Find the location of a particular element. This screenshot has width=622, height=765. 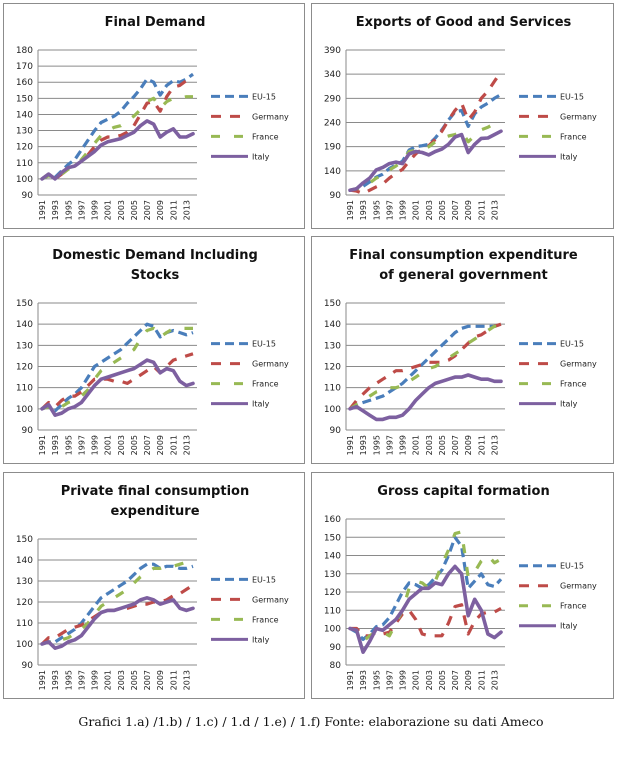

chart-title: Final consumption expenditure is located at coordinates (463, 255).